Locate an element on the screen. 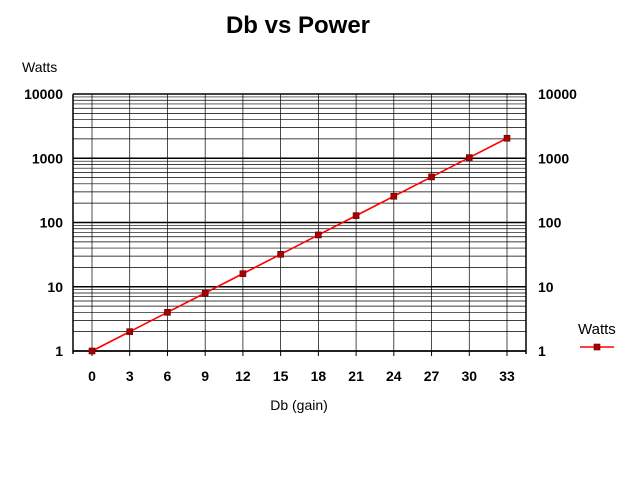 This screenshot has width=640, height=480. x-tick-label: 12 is located at coordinates (243, 376).